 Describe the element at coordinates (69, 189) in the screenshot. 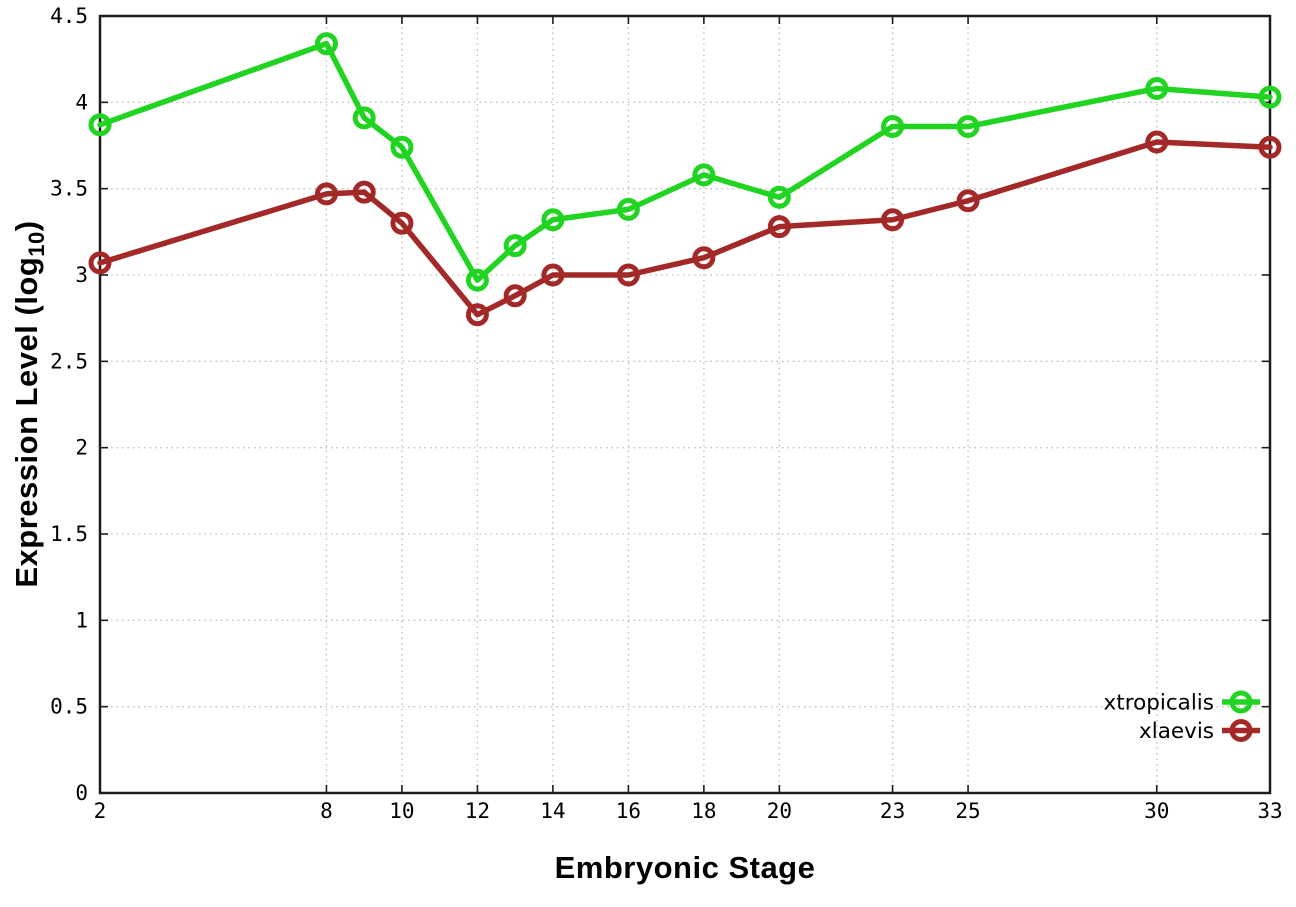

I see `y-tick-label: 3.5` at that location.